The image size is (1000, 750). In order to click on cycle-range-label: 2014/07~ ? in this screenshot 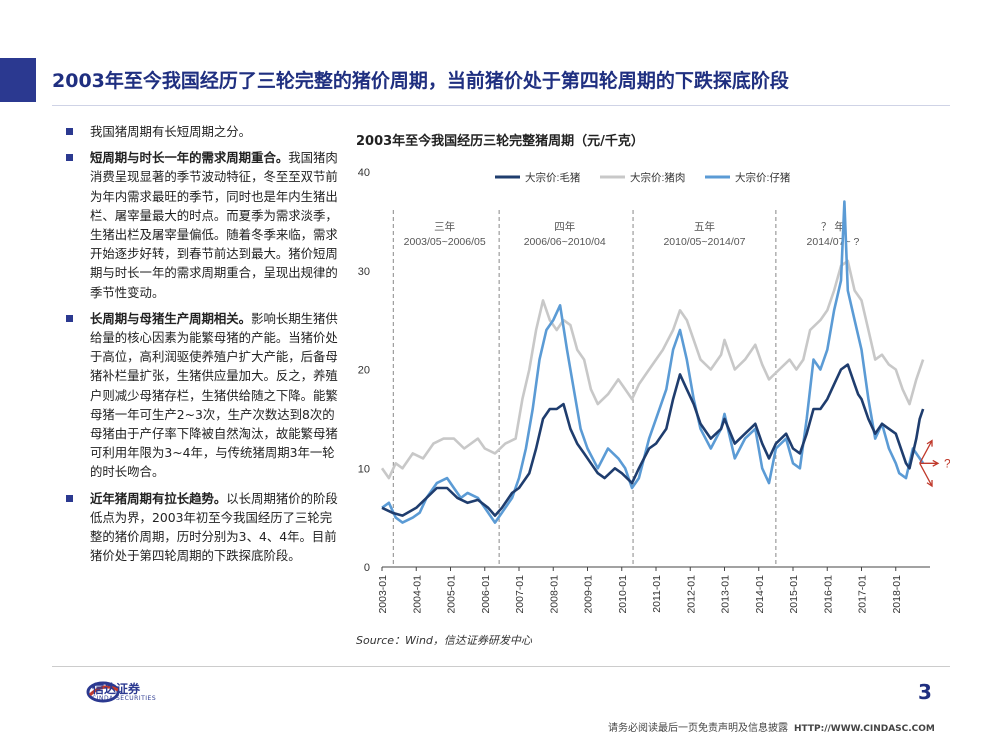, I will do `click(833, 242)`.